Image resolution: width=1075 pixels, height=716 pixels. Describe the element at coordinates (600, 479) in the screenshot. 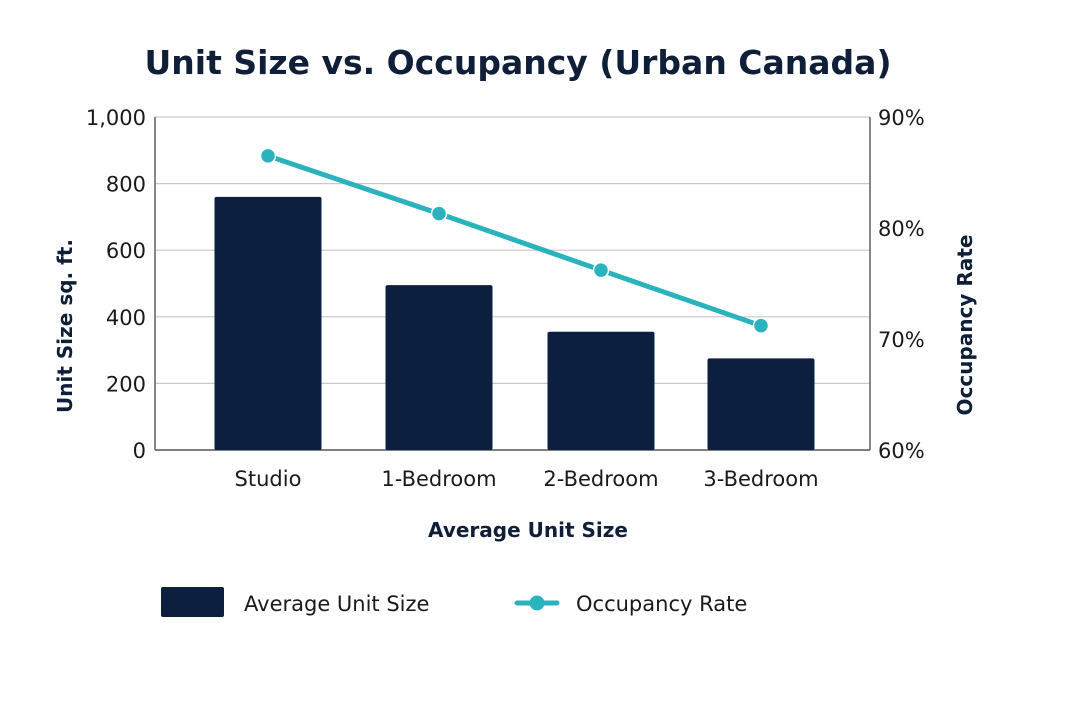

I see `x-tick-label: 2-Bedroom` at that location.